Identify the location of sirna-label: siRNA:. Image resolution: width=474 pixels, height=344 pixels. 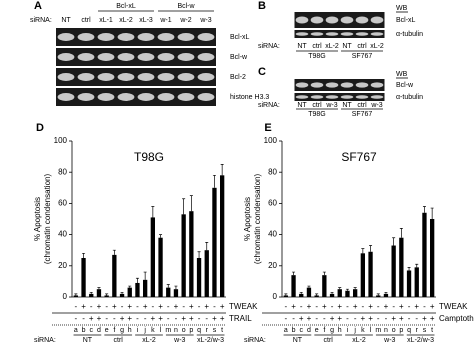
(269, 105).